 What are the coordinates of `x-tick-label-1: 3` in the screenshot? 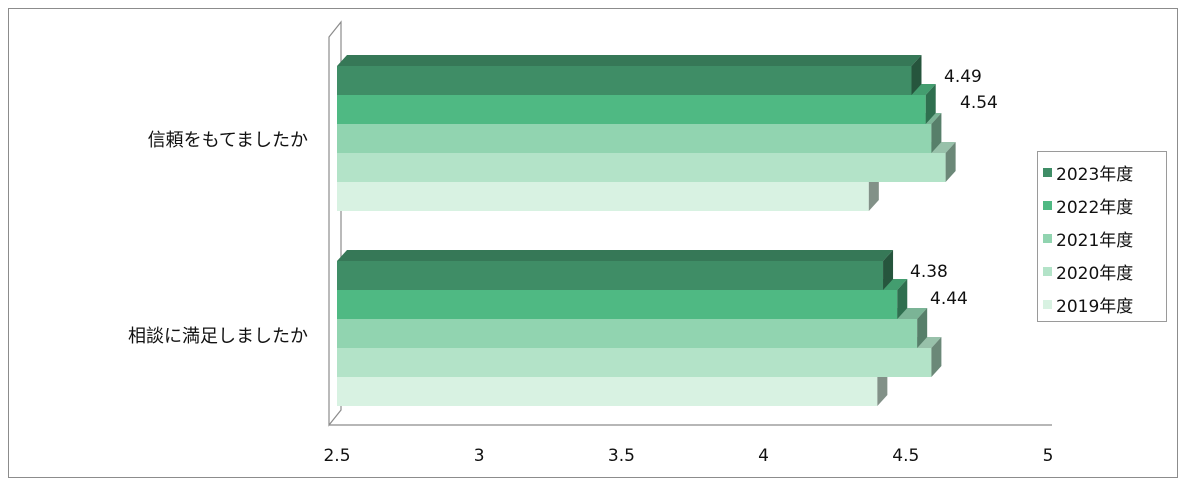 It's located at (479, 454).